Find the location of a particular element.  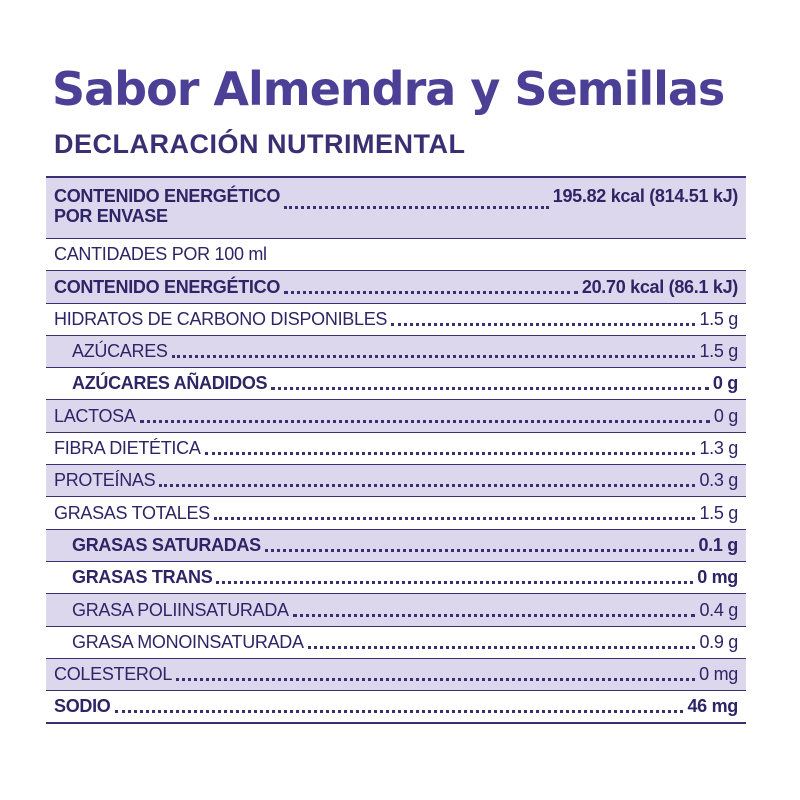

nutrient-row: COLESTEROL 0 mg is located at coordinates (396, 674).